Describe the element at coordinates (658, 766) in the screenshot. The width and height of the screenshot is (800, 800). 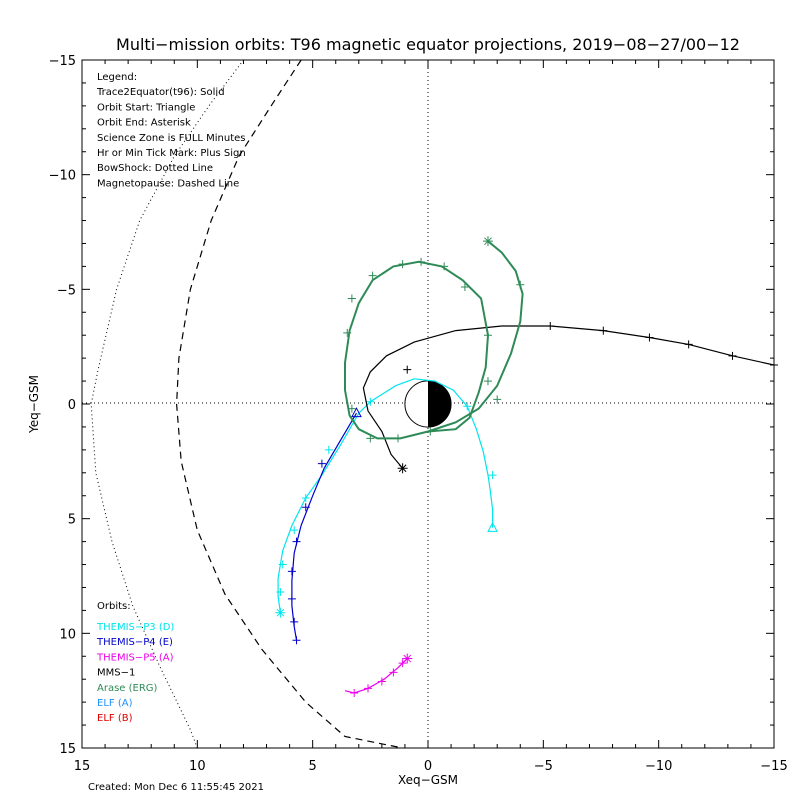
I see `x-tick-label: −10` at that location.